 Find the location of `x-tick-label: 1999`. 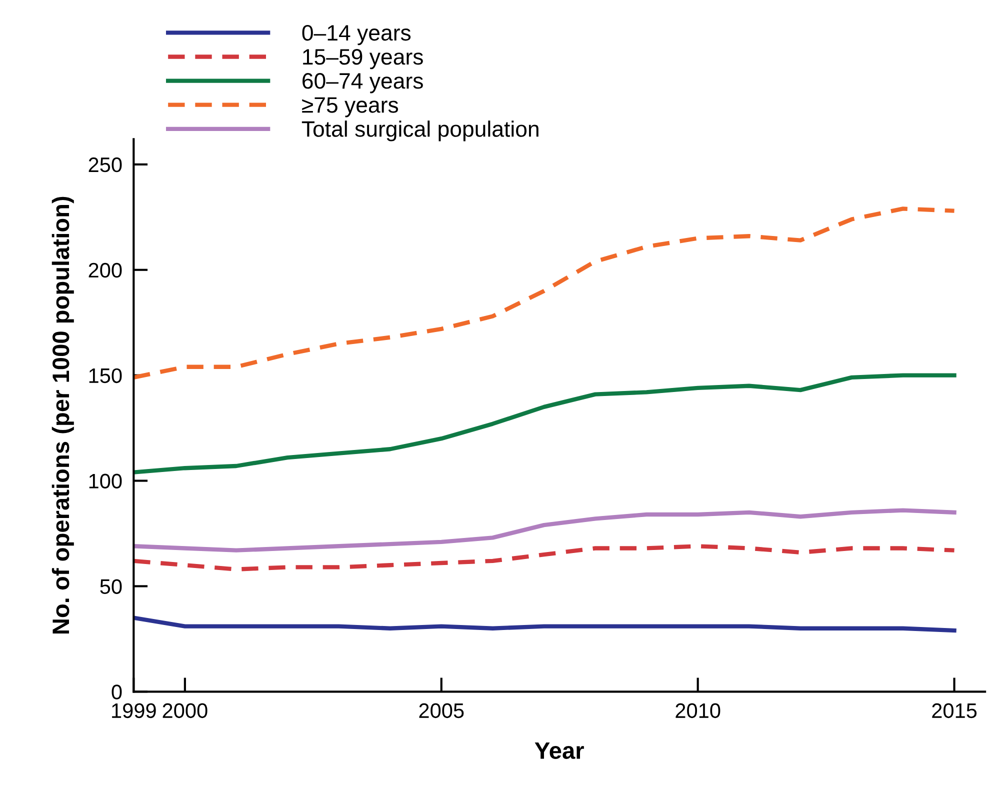

x-tick-label: 1999 is located at coordinates (134, 710).